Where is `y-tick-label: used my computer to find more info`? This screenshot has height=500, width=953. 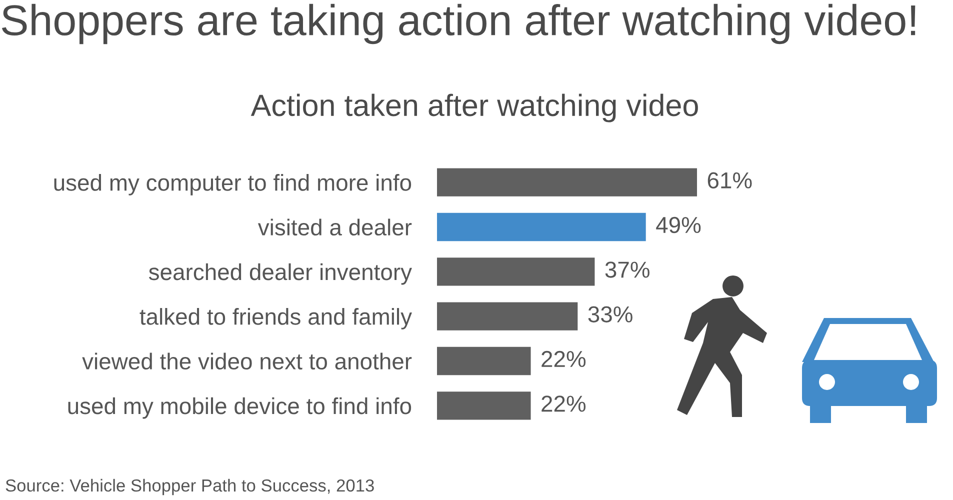
y-tick-label: used my computer to find more info is located at coordinates (233, 185).